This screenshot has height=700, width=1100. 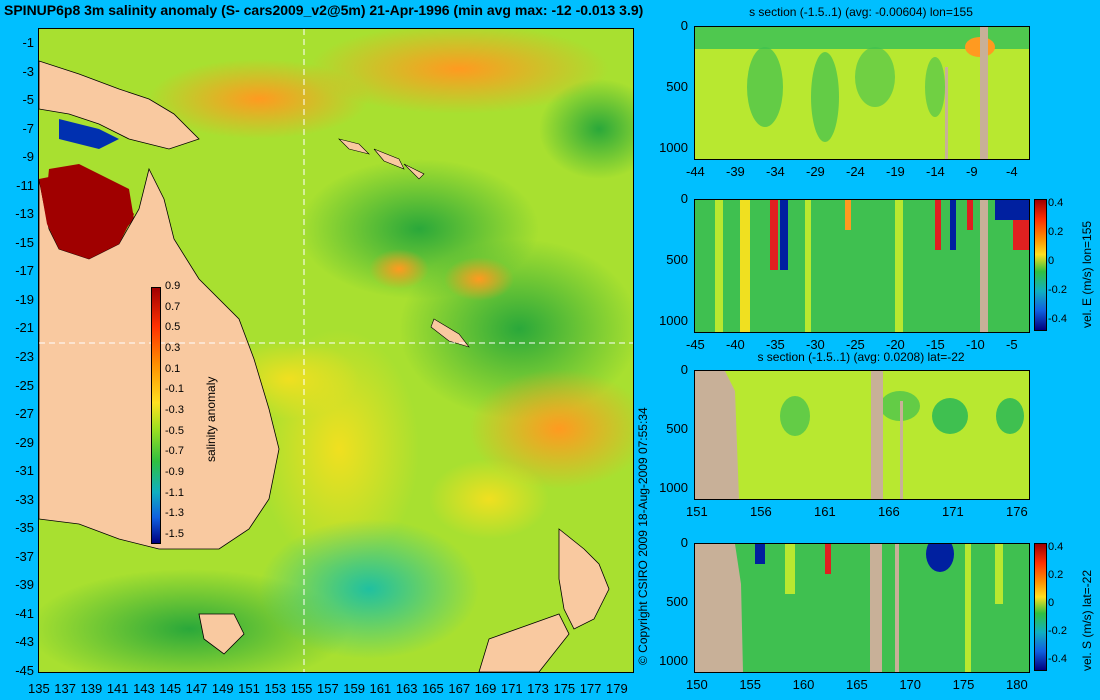 What do you see at coordinates (825, 511) in the screenshot?
I see `section-3-x-tick: 161` at bounding box center [825, 511].